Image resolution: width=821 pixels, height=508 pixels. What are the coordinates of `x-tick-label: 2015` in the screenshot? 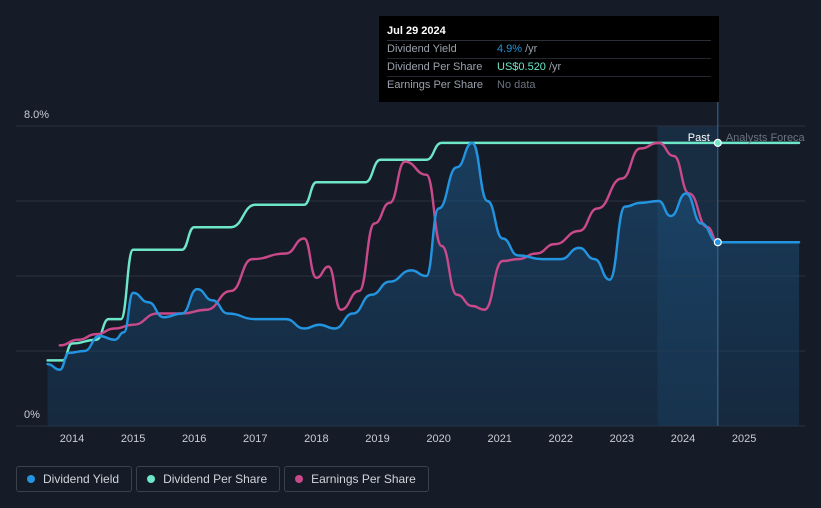 It's located at (133, 439).